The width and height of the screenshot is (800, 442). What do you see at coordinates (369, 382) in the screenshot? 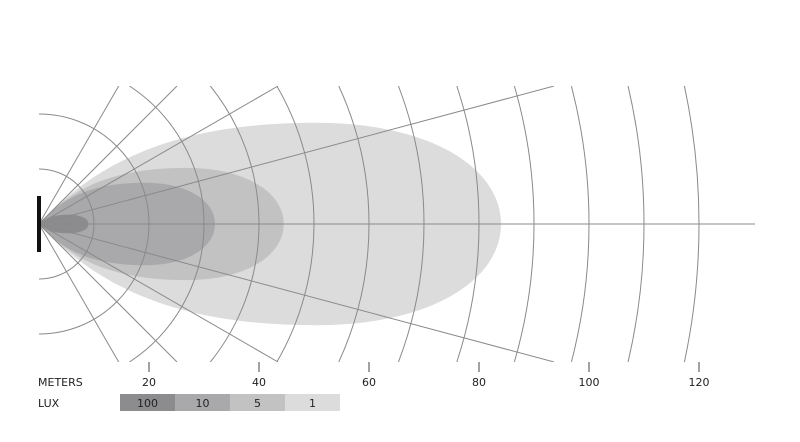
I see `tick-label: 60` at bounding box center [369, 382].